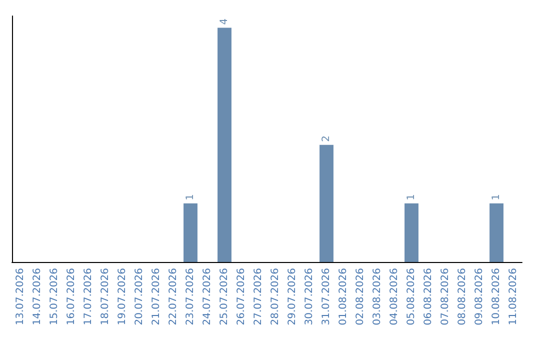  What do you see at coordinates (224, 297) in the screenshot?
I see `x-tick-label: 25.07.2026` at bounding box center [224, 297].